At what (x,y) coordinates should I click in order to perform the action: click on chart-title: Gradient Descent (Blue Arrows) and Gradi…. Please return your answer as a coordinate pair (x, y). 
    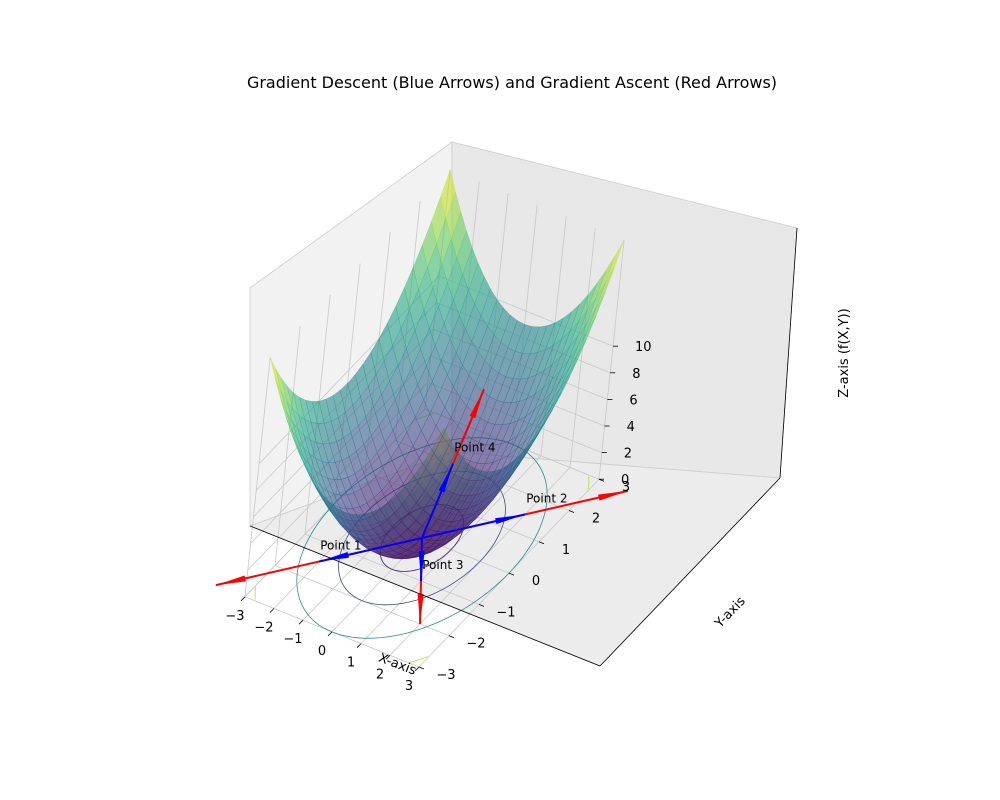
    Looking at the image, I should click on (512, 82).